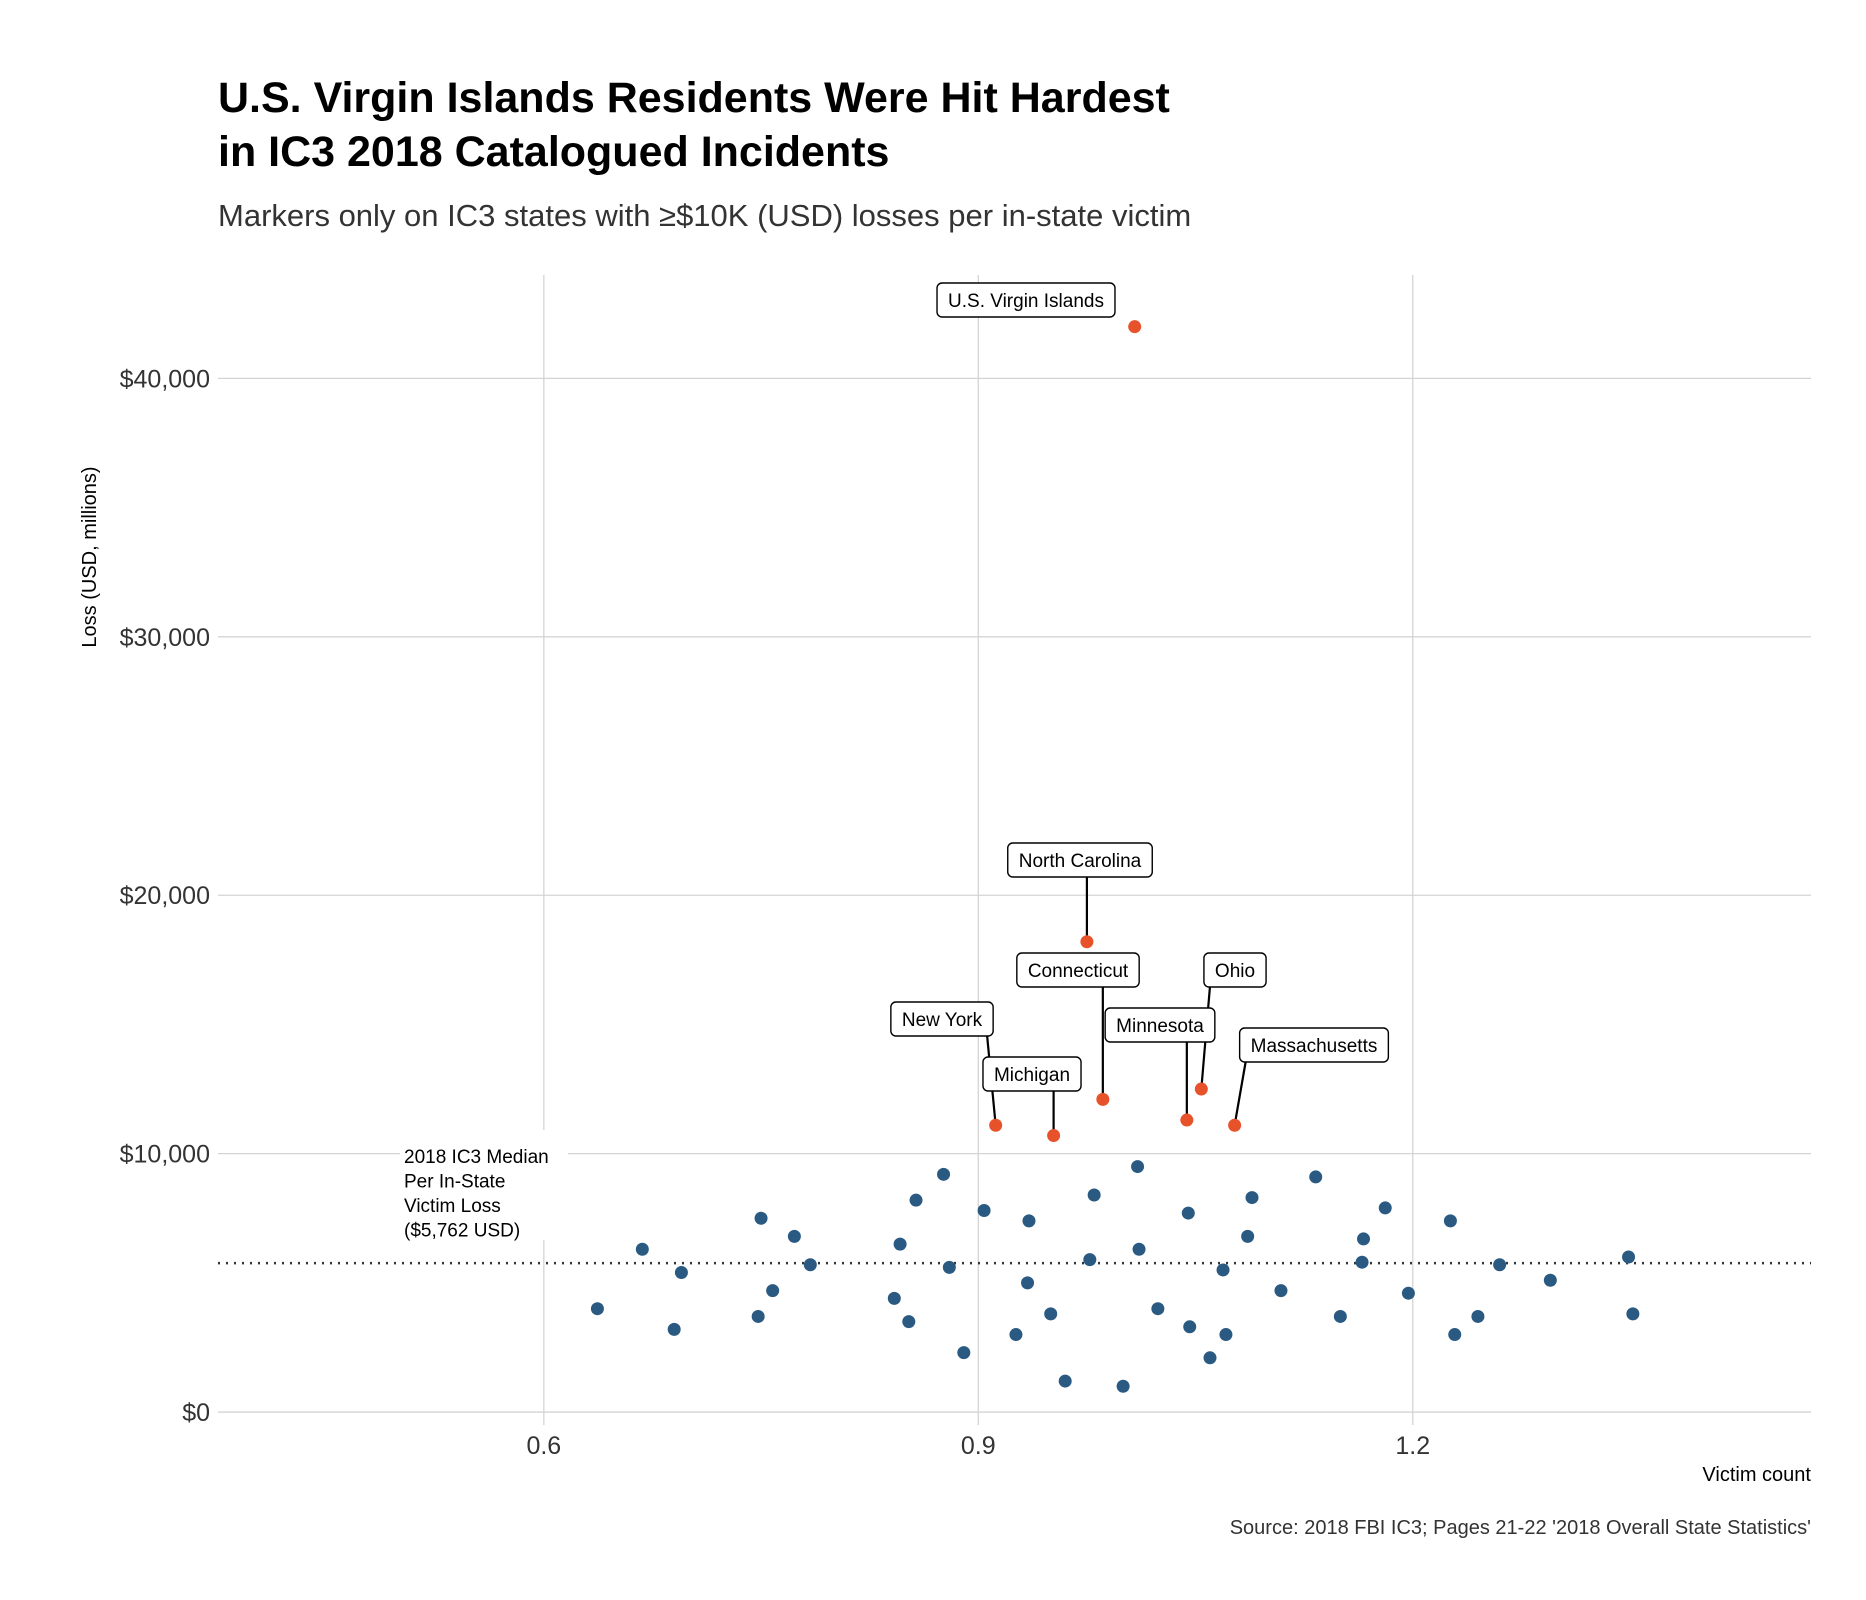 The height and width of the screenshot is (1600, 1866). I want to click on data-points, so click(1115, 1276).